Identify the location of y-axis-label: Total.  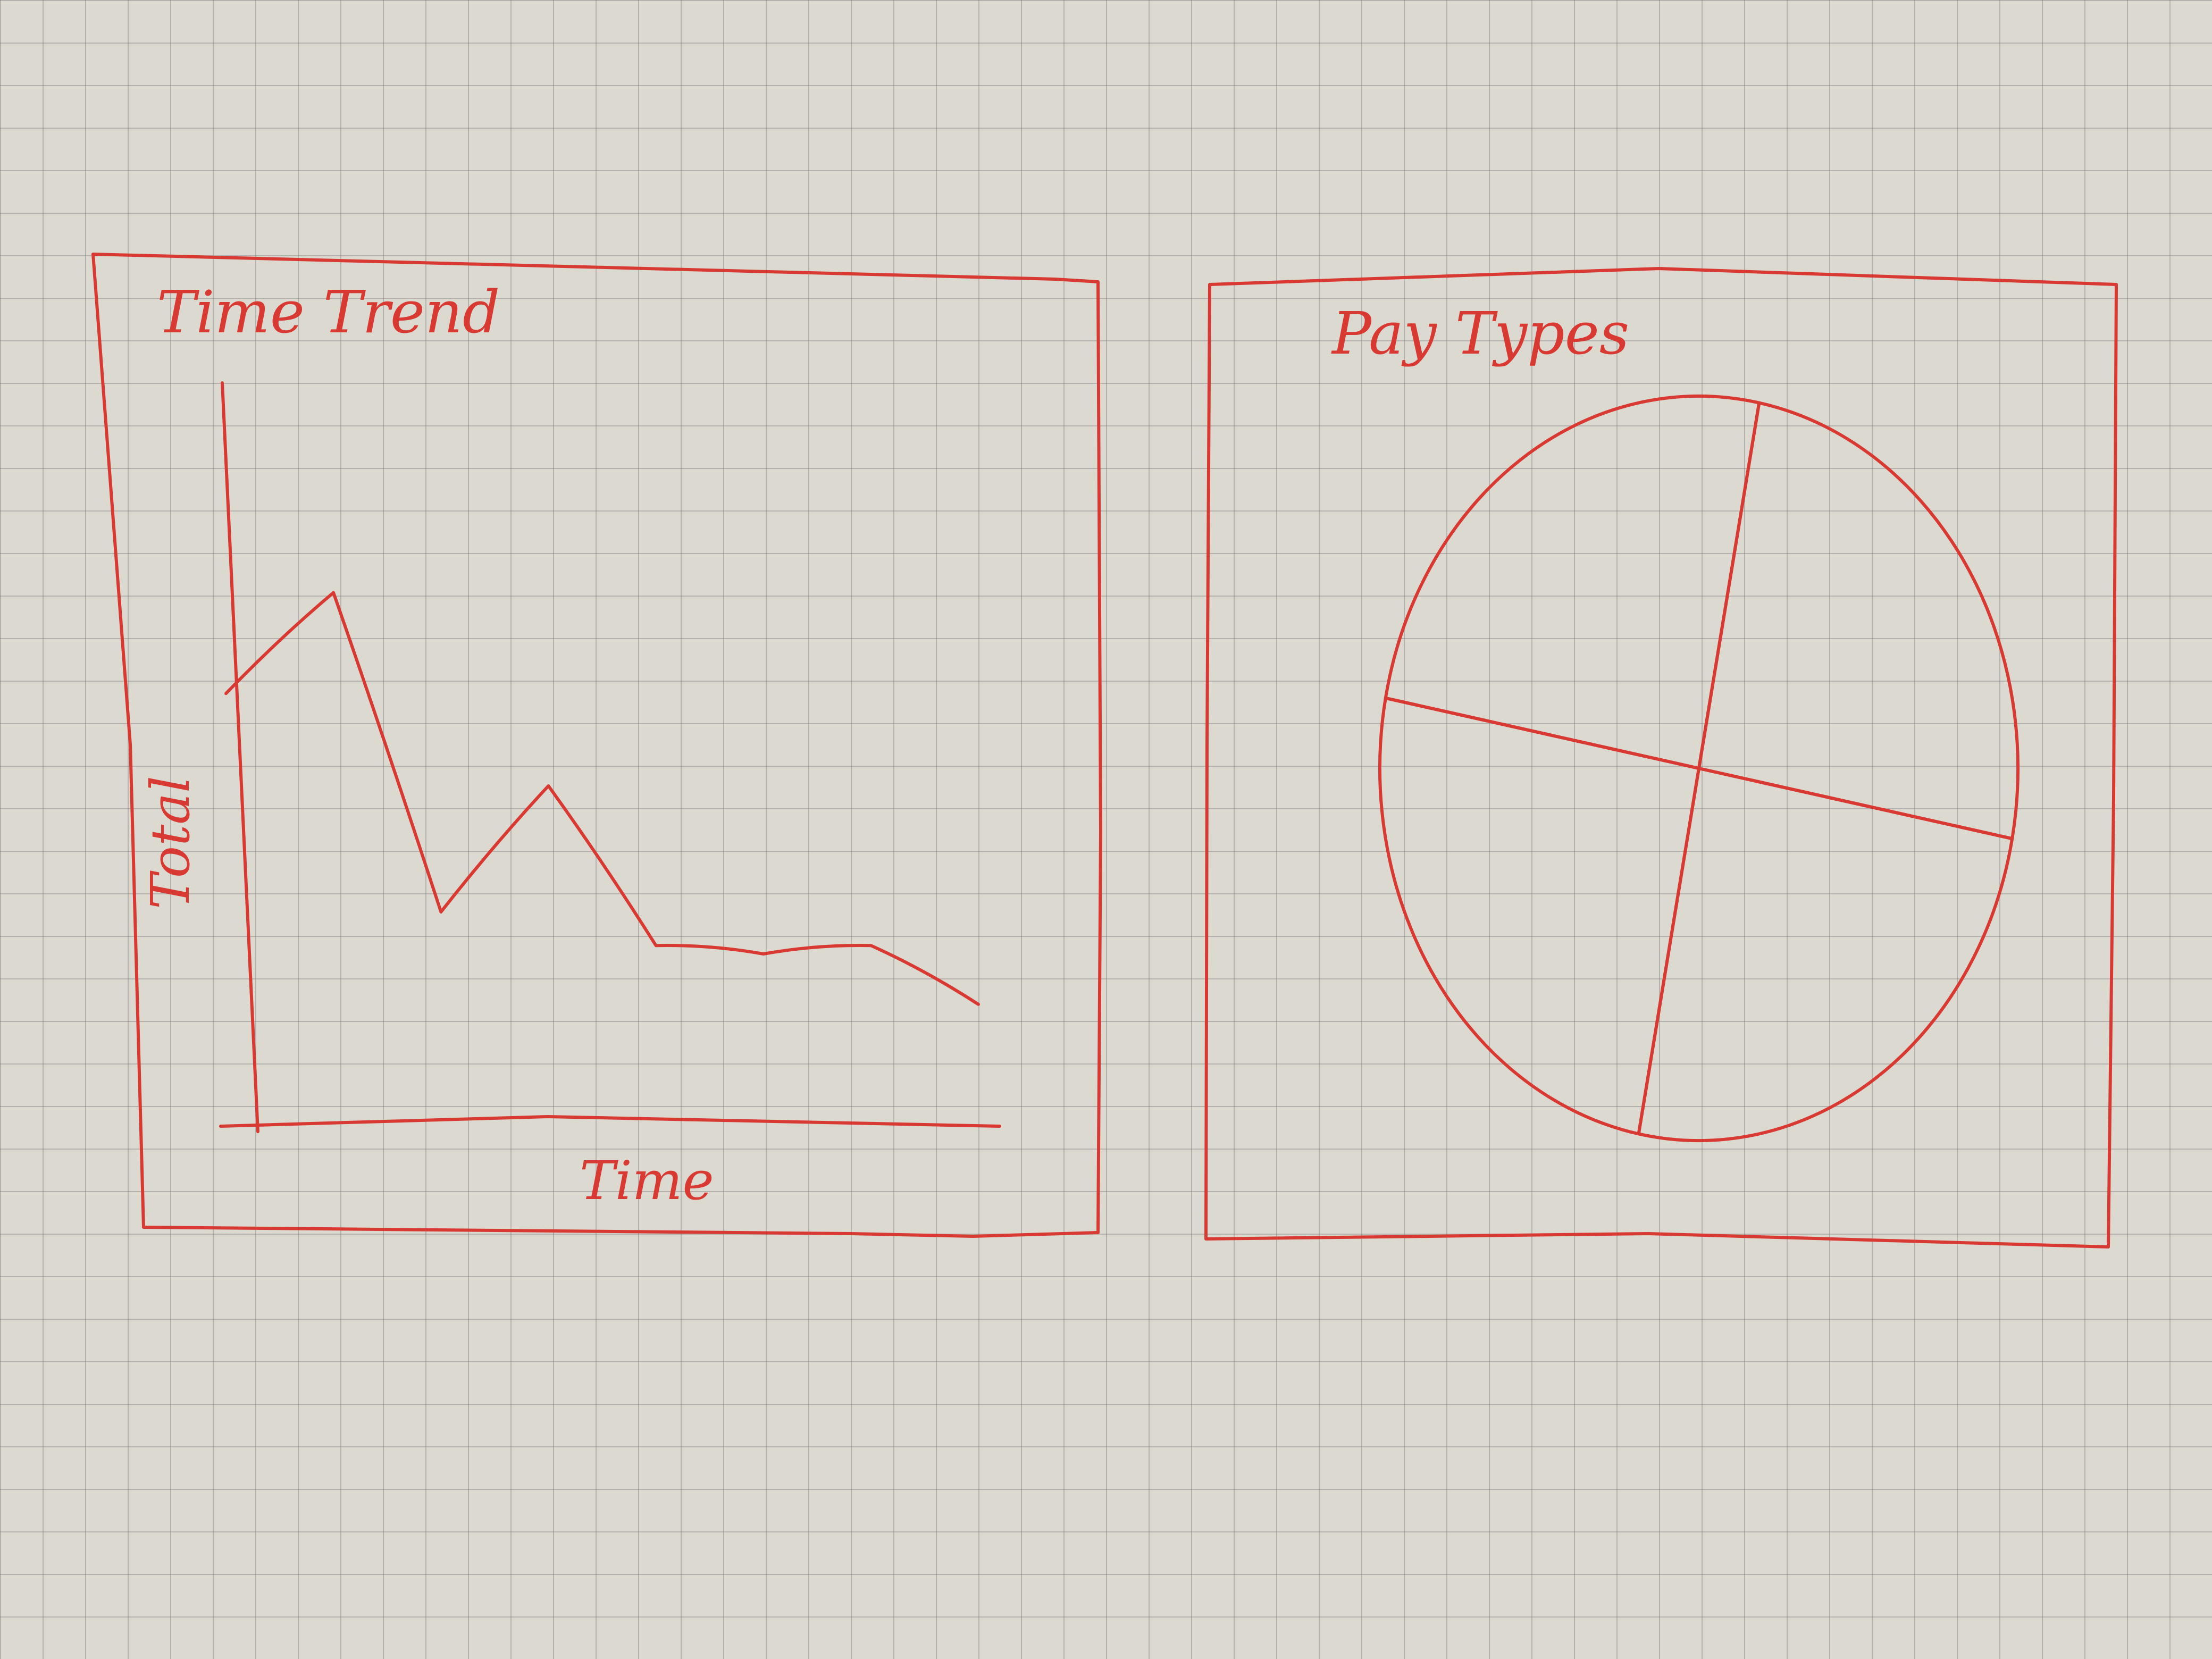
(170, 842).